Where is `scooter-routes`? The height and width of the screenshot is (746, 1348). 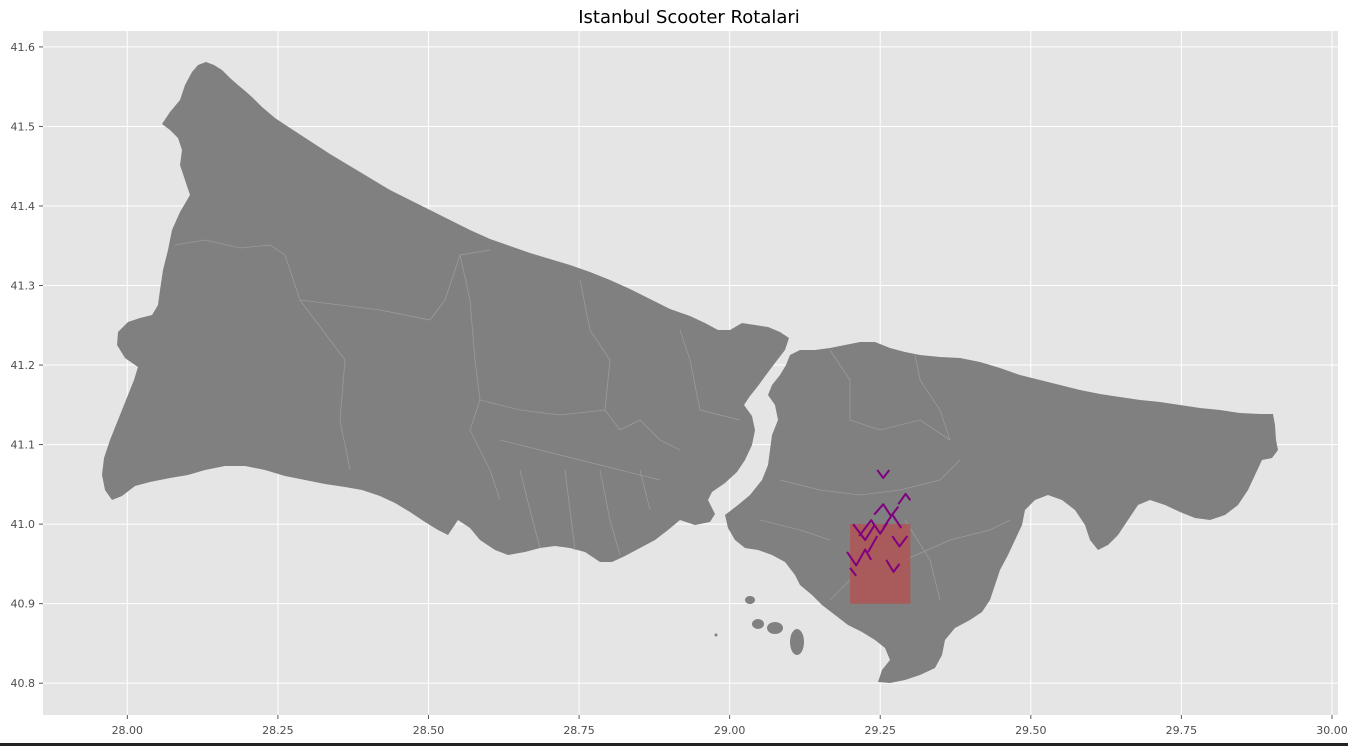 scooter-routes is located at coordinates (879, 523).